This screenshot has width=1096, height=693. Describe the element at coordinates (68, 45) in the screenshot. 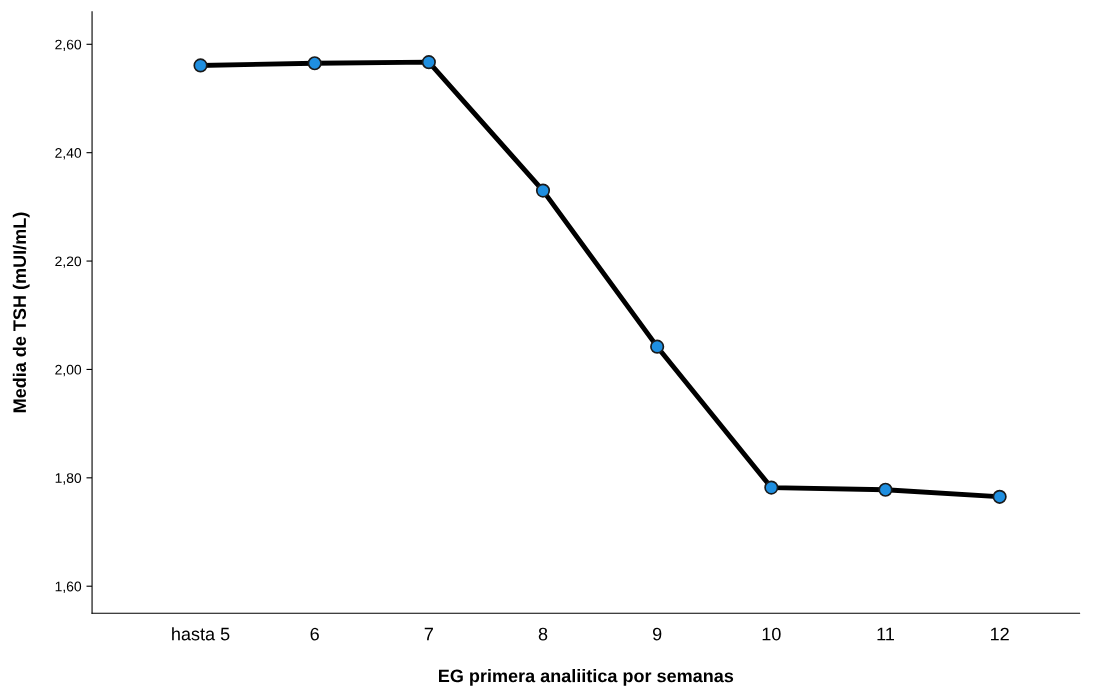

I see `y-tick-label: 2,60` at that location.